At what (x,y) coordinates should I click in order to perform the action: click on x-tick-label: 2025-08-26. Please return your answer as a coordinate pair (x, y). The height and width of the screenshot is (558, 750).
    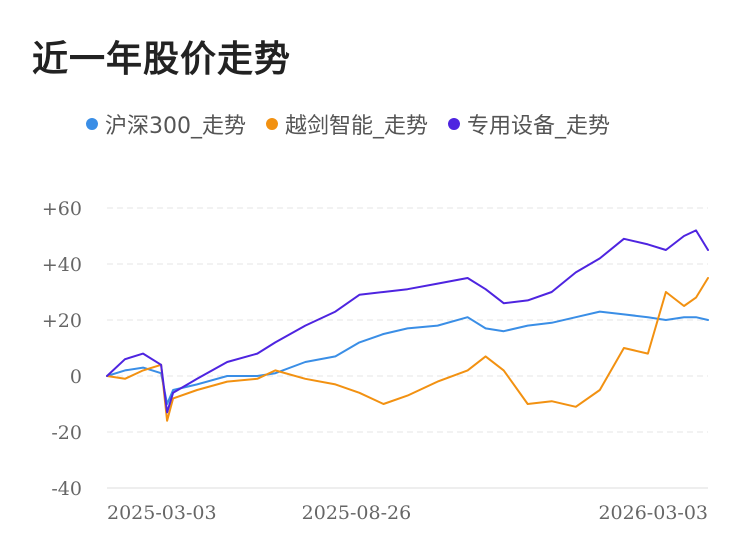
    Looking at the image, I should click on (357, 513).